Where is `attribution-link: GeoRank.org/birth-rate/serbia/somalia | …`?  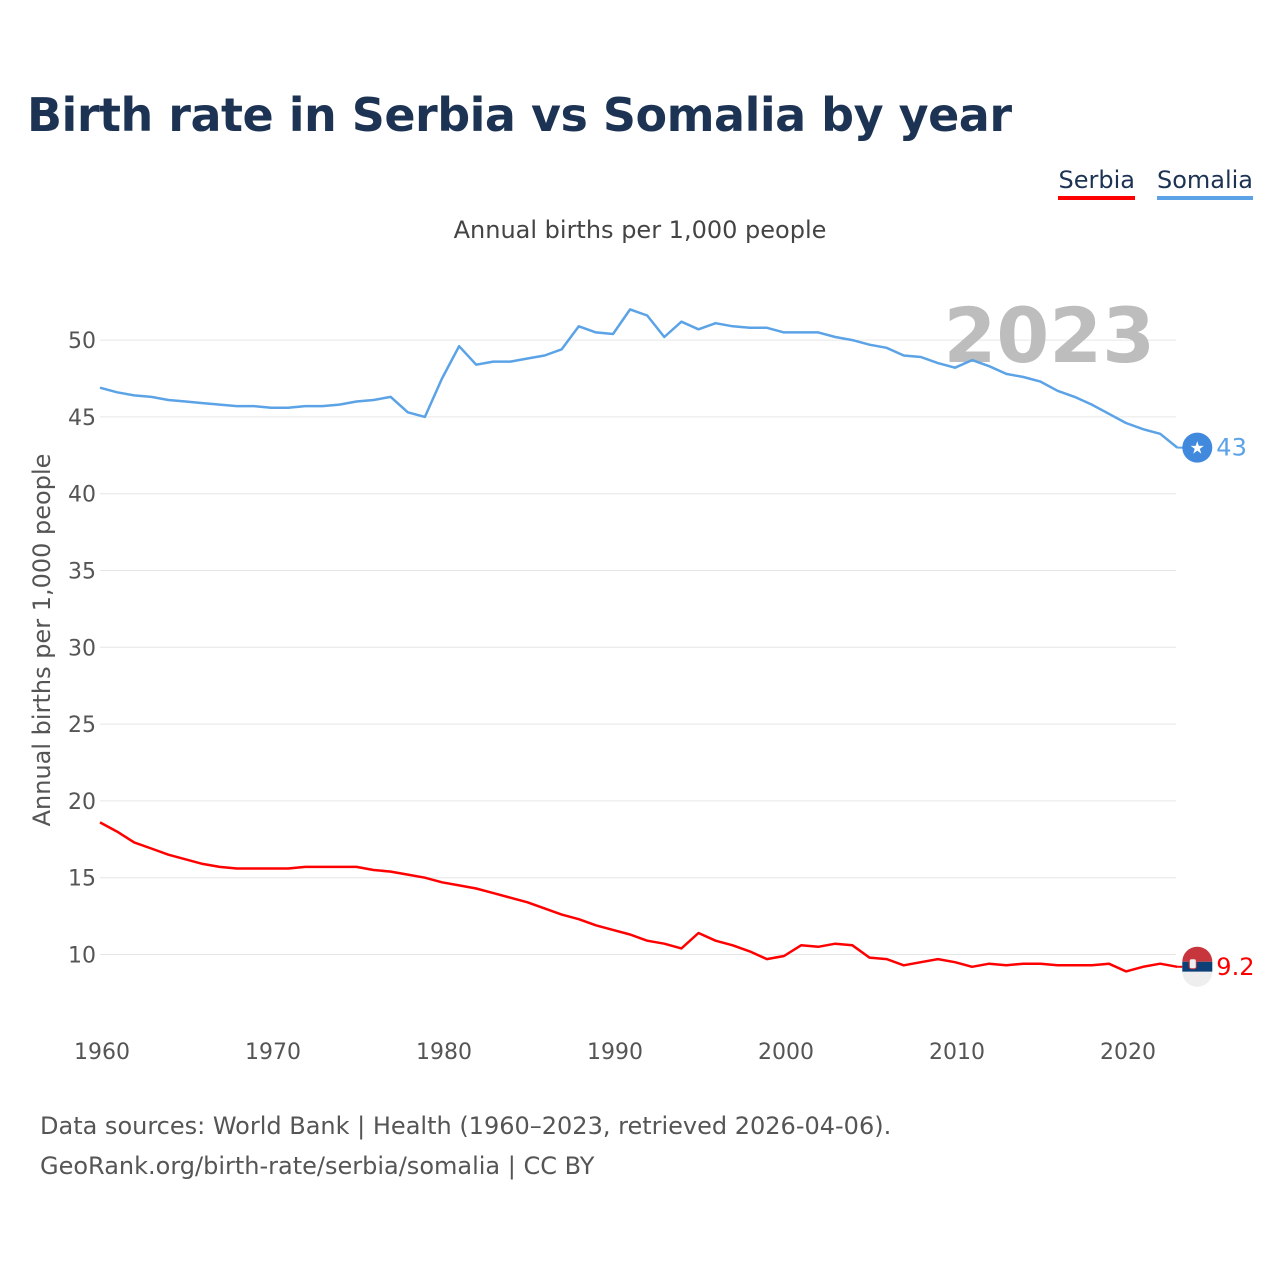
attribution-link: GeoRank.org/birth-rate/serbia/somalia | … is located at coordinates (317, 1166).